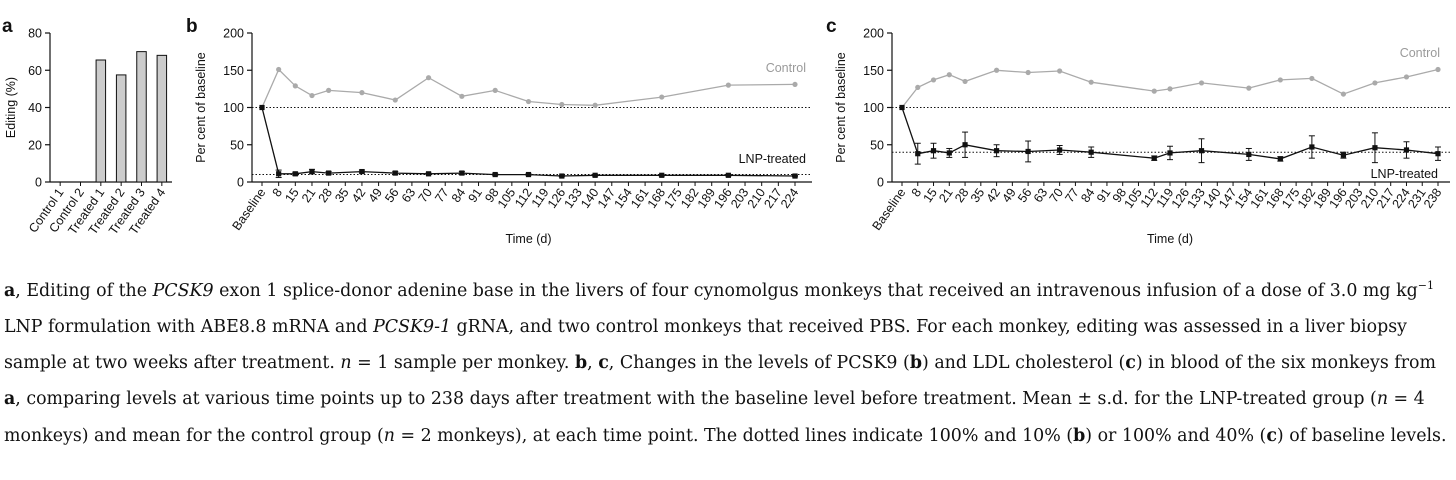 The image size is (1456, 480). I want to click on panel-letter-b: b, so click(192, 26).